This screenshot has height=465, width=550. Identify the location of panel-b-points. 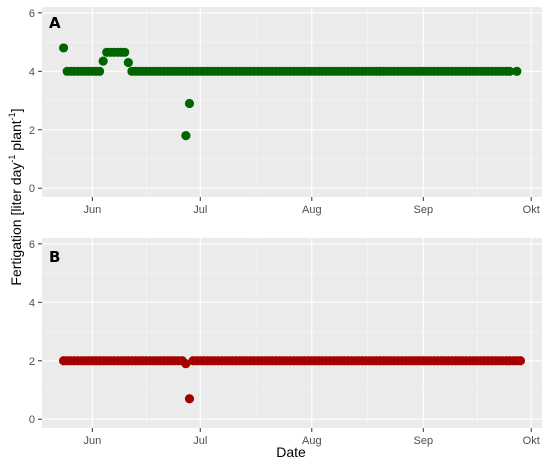
(292, 380).